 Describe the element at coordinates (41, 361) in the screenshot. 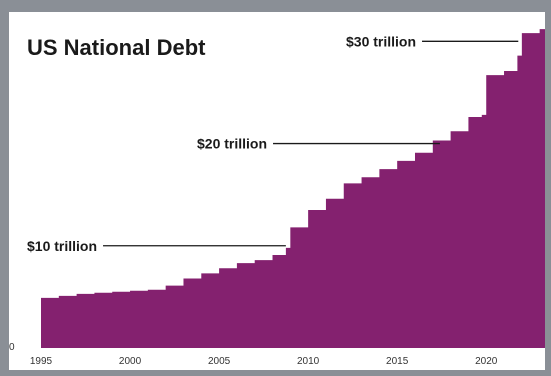

I see `x-tick-label: 1995` at that location.